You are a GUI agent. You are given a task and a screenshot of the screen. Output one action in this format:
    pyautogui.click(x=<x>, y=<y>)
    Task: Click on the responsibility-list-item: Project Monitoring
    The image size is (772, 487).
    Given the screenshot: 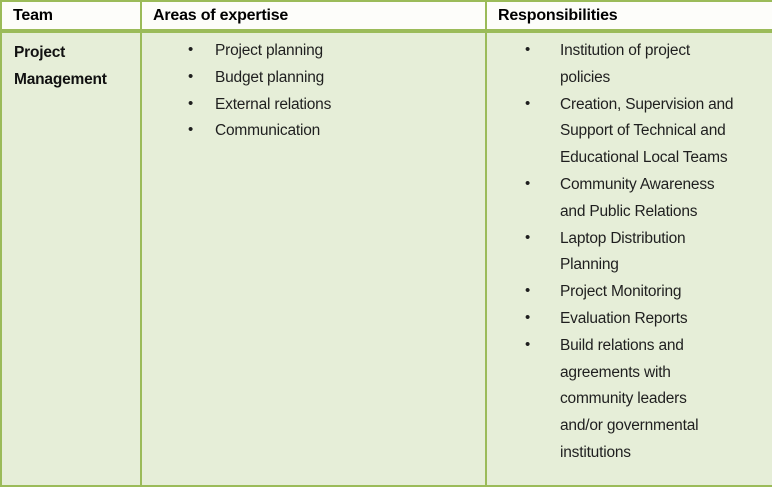 What is the action you would take?
    pyautogui.click(x=625, y=292)
    